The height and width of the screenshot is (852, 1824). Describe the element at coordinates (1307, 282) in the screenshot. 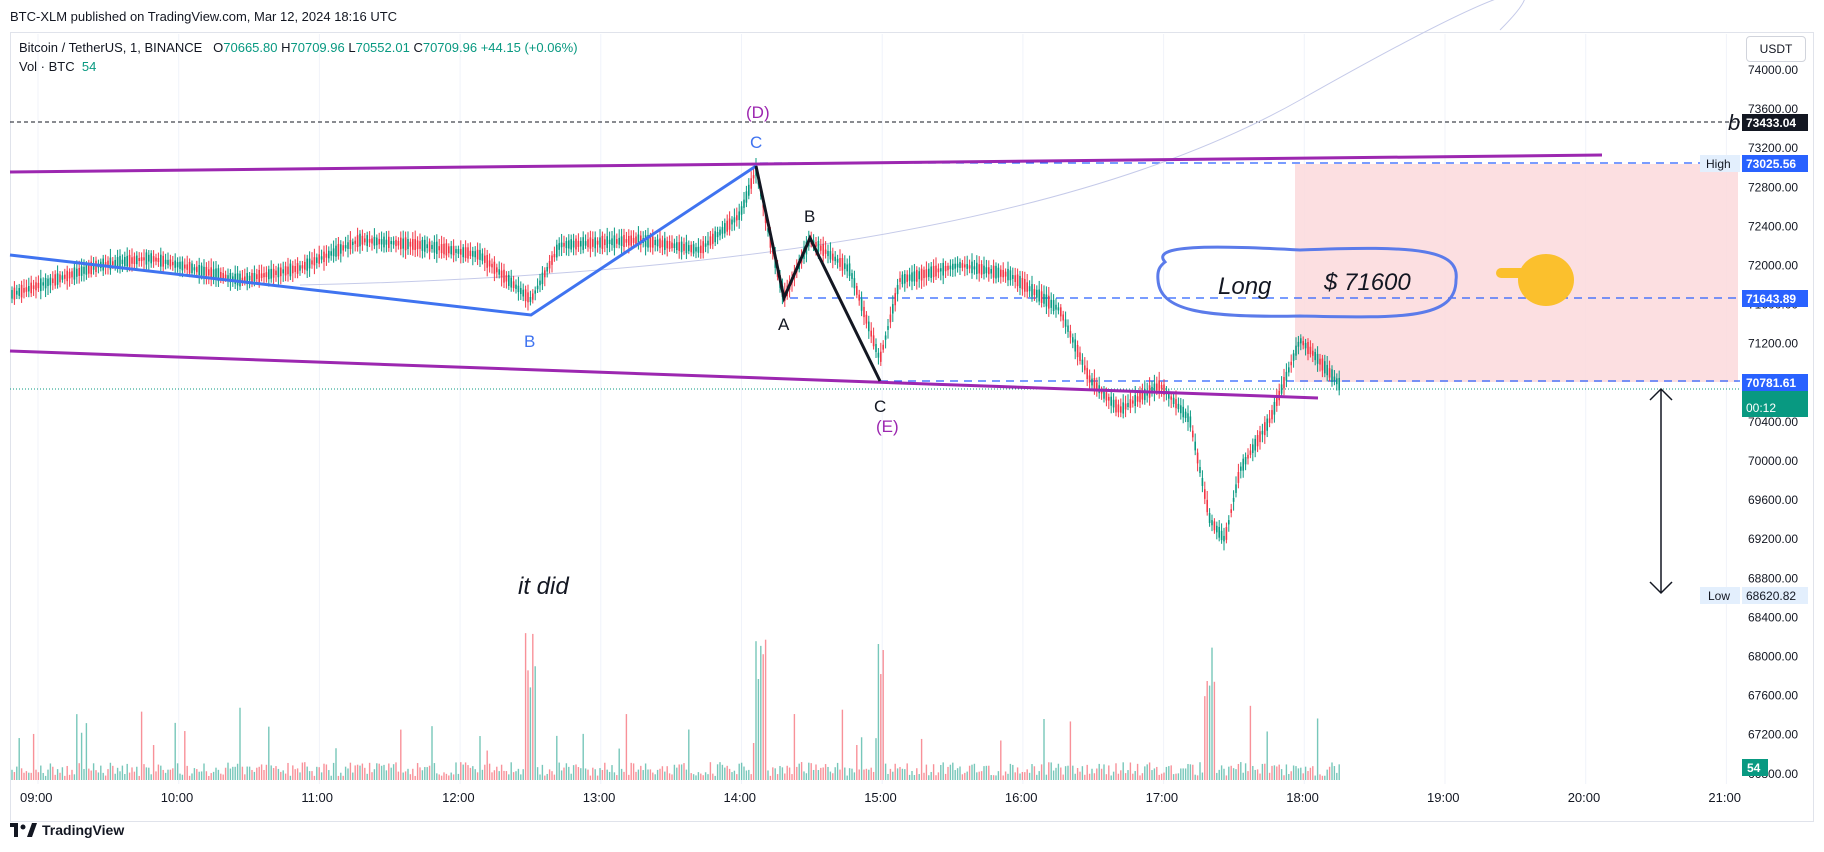

I see `long-ellipse` at that location.